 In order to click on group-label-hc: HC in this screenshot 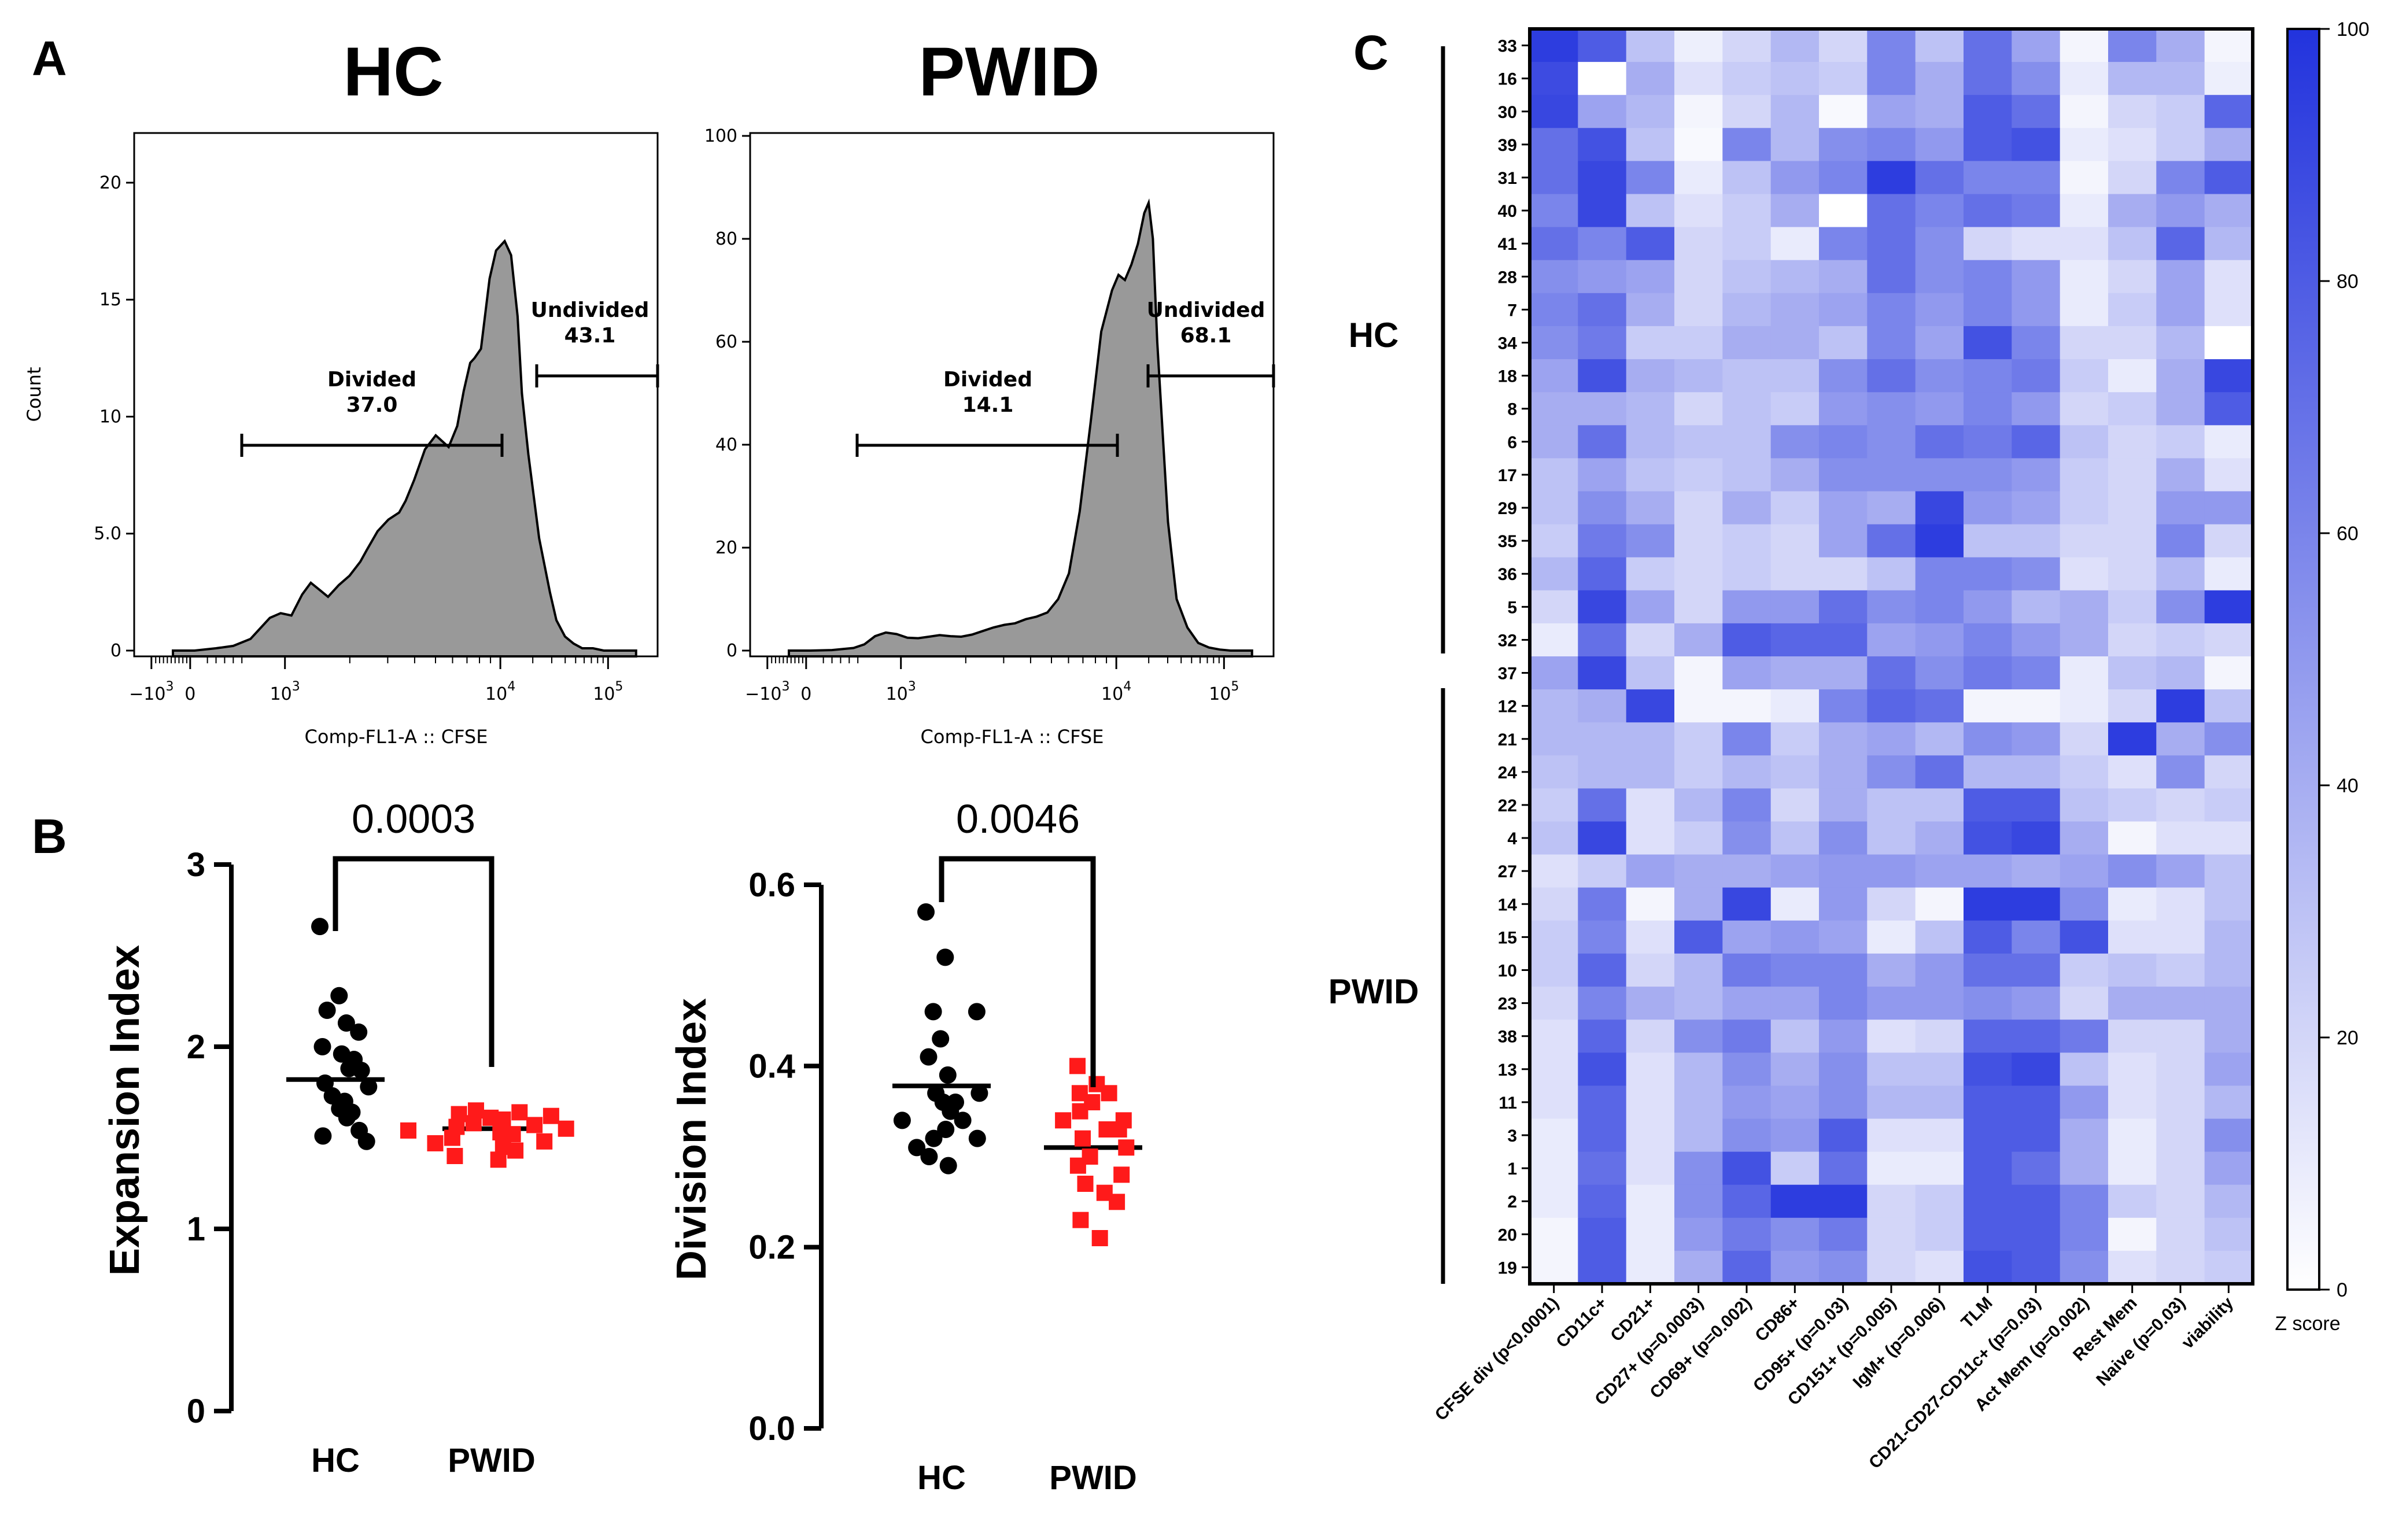, I will do `click(1374, 335)`.